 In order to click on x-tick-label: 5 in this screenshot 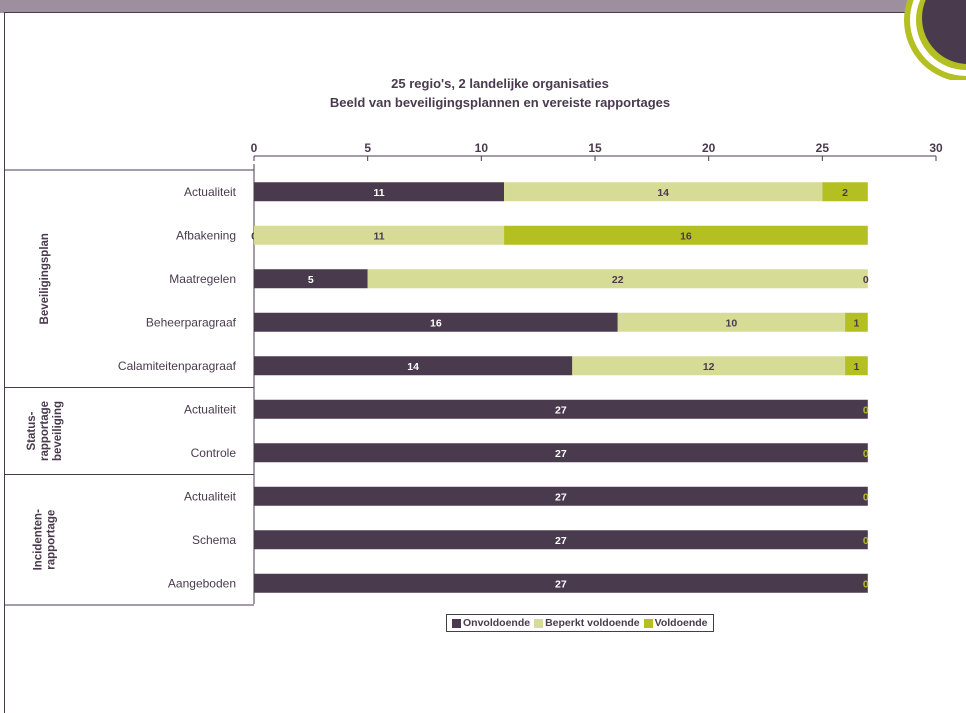, I will do `click(367, 148)`.